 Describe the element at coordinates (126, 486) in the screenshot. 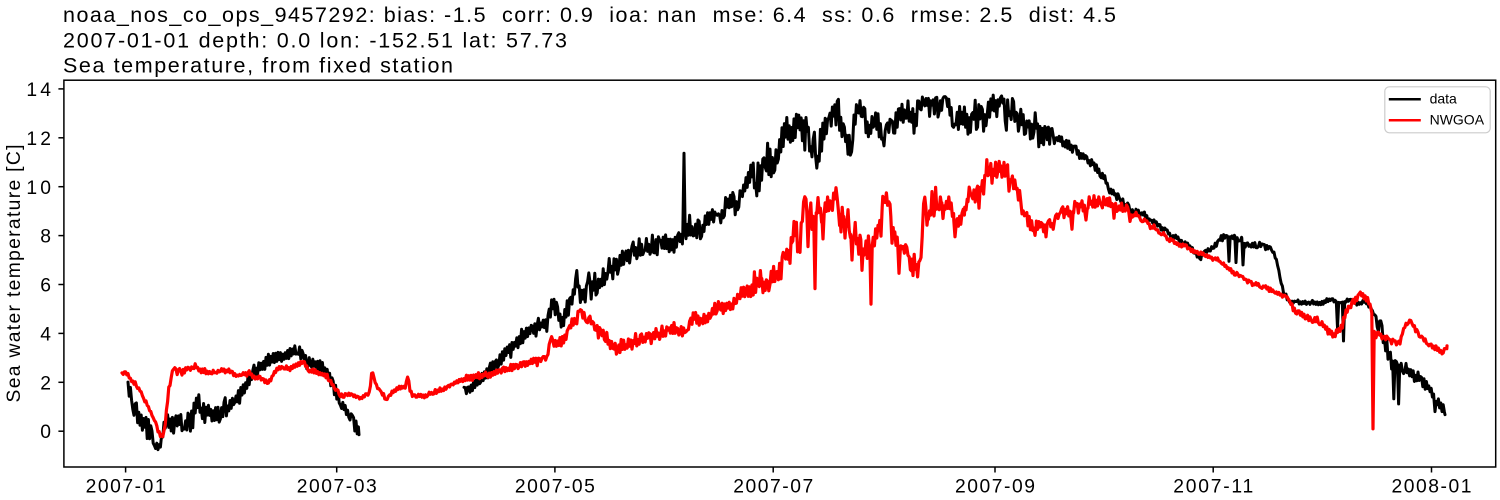

I see `svg-text: 2007-01` at that location.